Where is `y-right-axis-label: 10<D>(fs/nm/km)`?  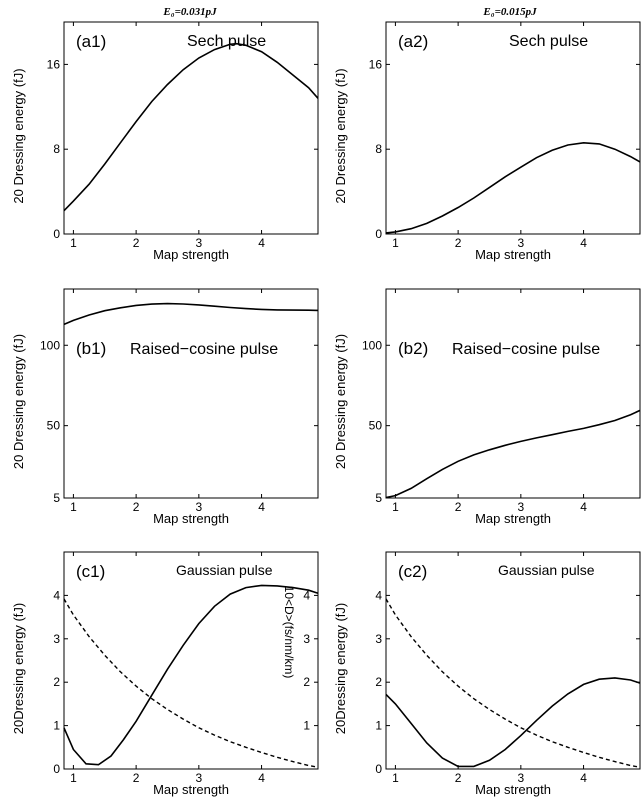 y-right-axis-label: 10<D>(fs/nm/km) is located at coordinates (289, 632).